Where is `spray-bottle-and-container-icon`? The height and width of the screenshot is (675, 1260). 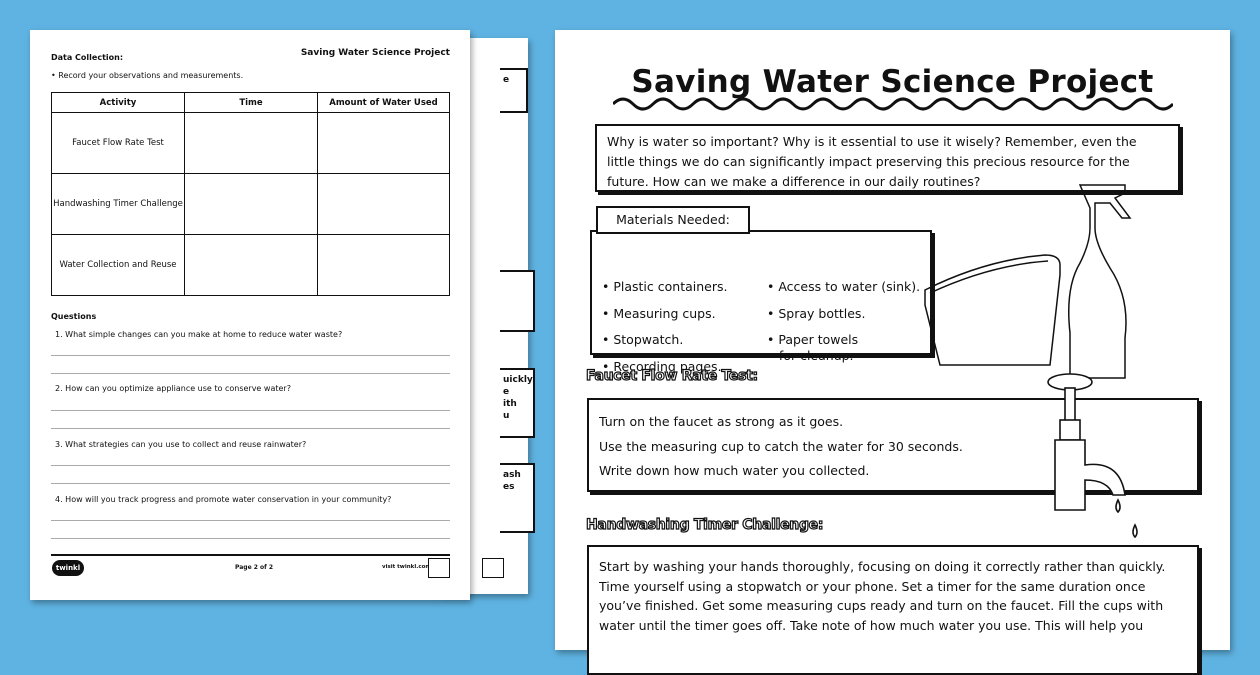
spray-bottle-and-container-icon is located at coordinates (1028, 281).